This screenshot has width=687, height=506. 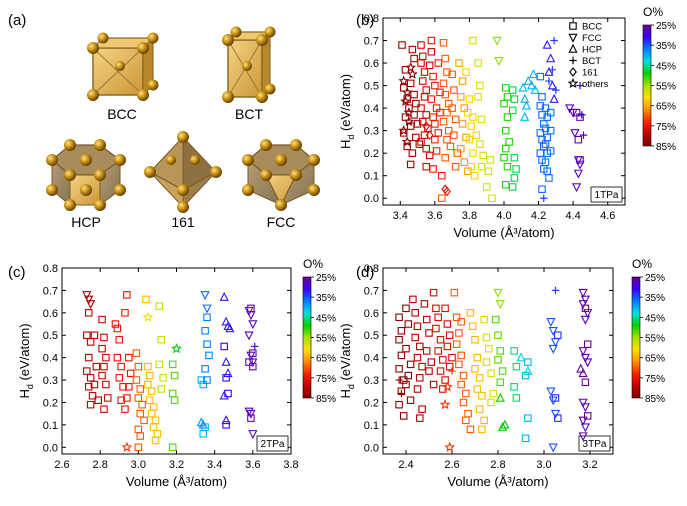 I want to click on hcp-structure-icon, so click(x=86, y=175).